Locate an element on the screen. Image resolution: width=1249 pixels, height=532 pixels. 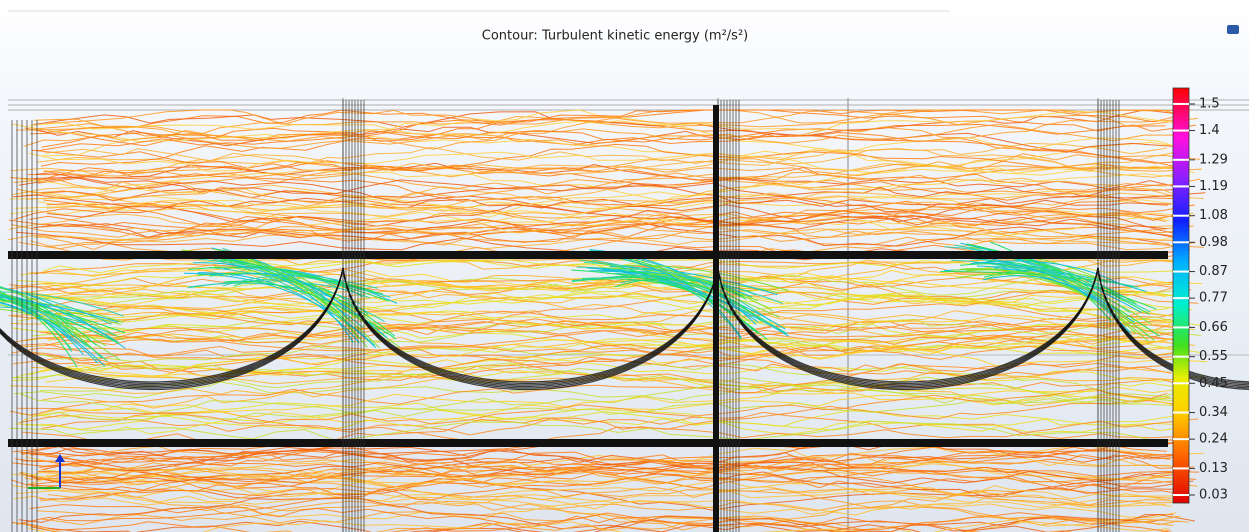
colorbar-label: 1.4 is located at coordinates (1209, 130).